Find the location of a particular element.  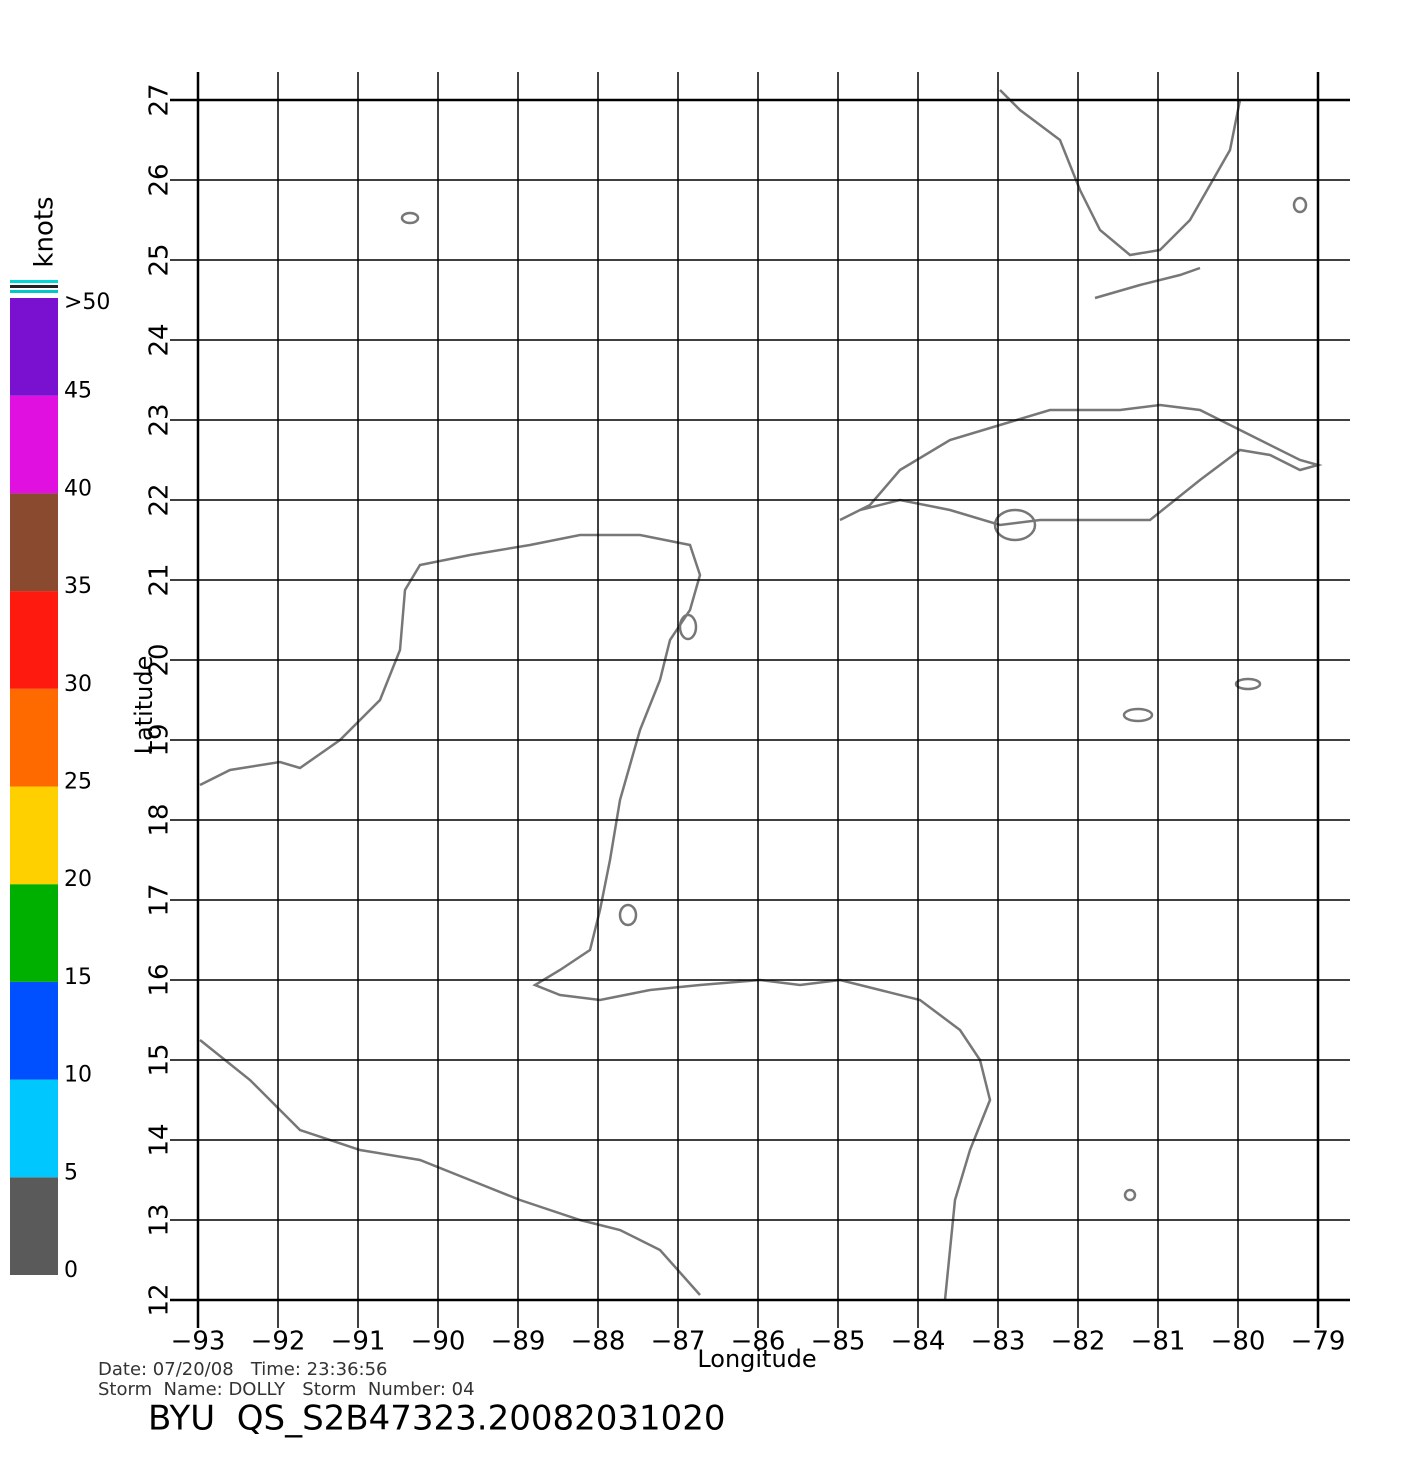

x-tick-label: −88 is located at coordinates (598, 1342).